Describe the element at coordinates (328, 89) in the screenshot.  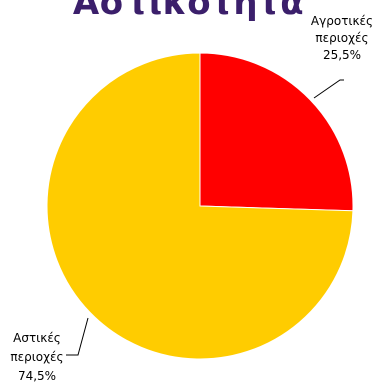
I see `leader-line-rural` at that location.